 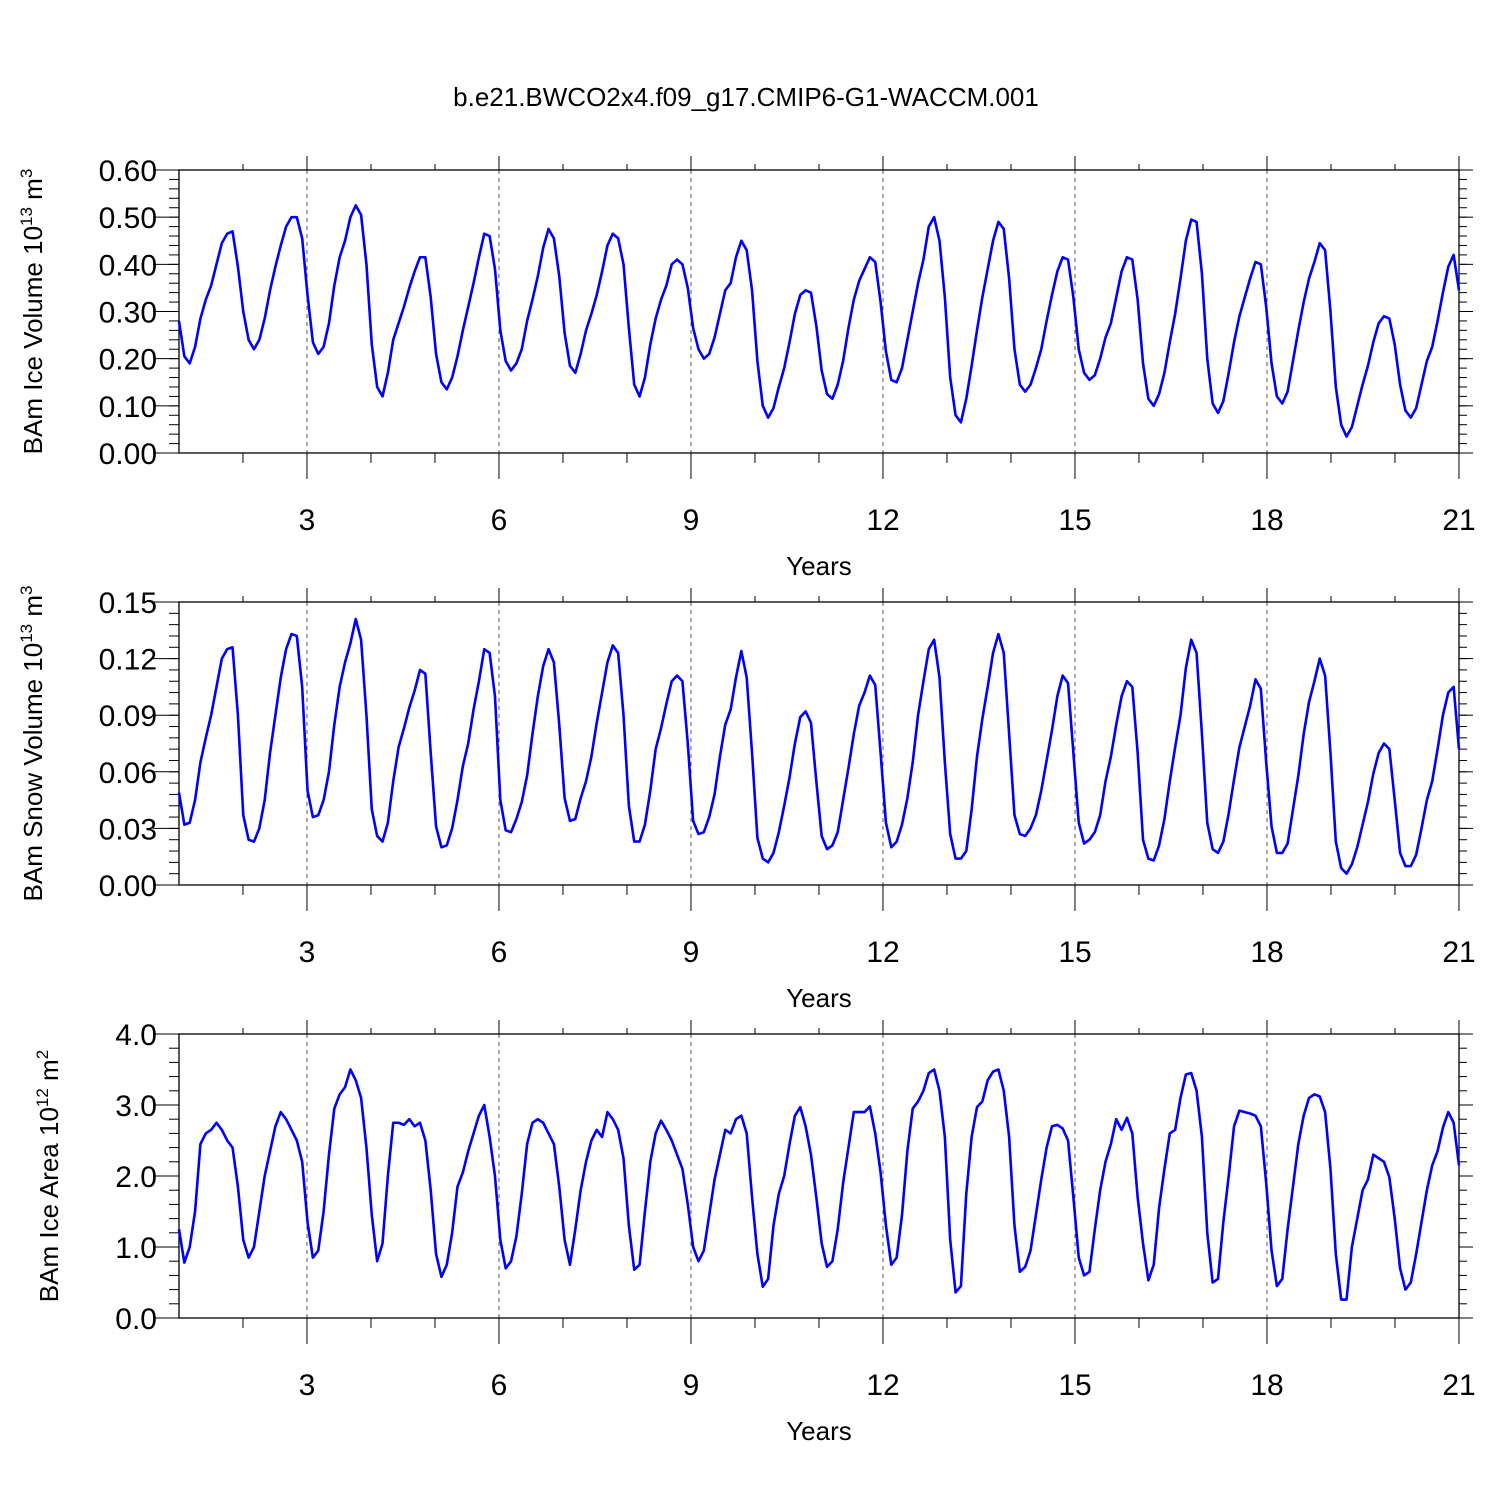 I want to click on y-tick-label: 3.0, so click(x=136, y=1106).